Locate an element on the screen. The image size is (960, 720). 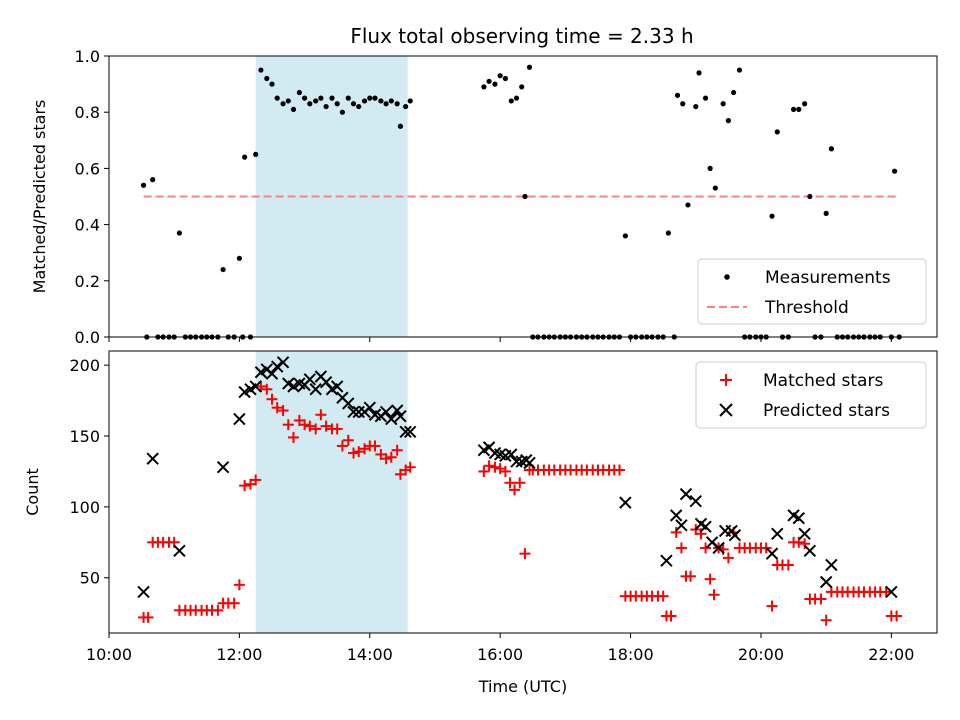
legend-predicted-swatch is located at coordinates (726, 410).